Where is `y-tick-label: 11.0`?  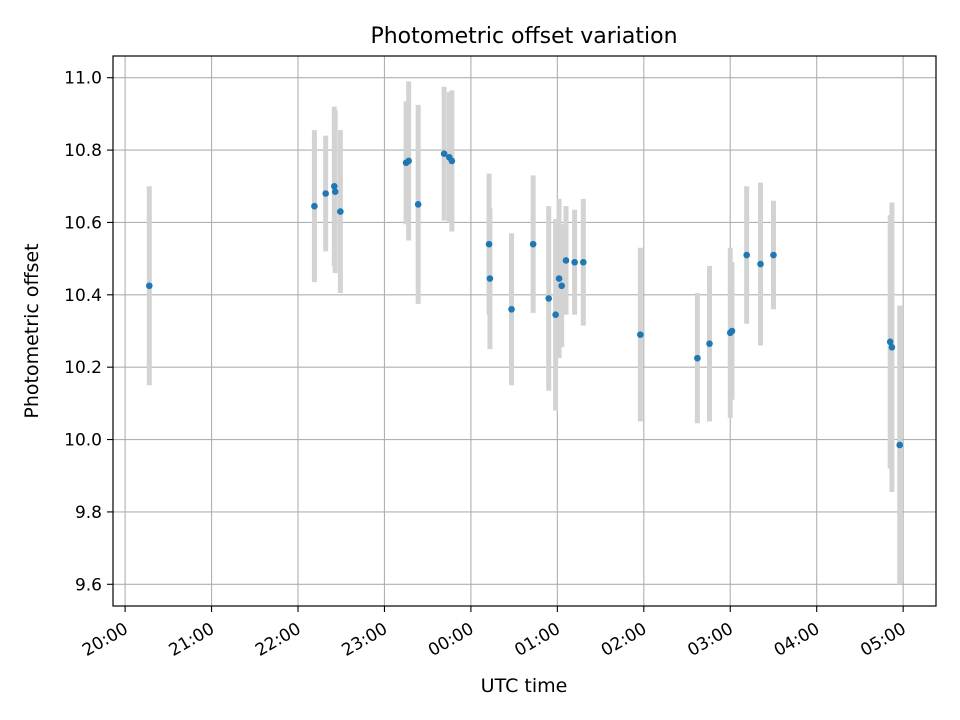
y-tick-label: 11.0 is located at coordinates (83, 79).